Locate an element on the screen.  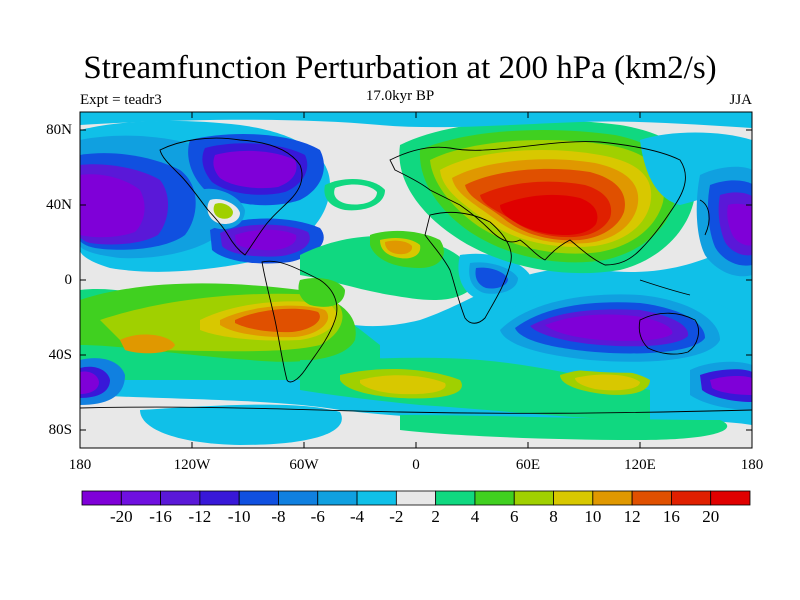
colorbar-tick-label: -8 is located at coordinates (278, 516).